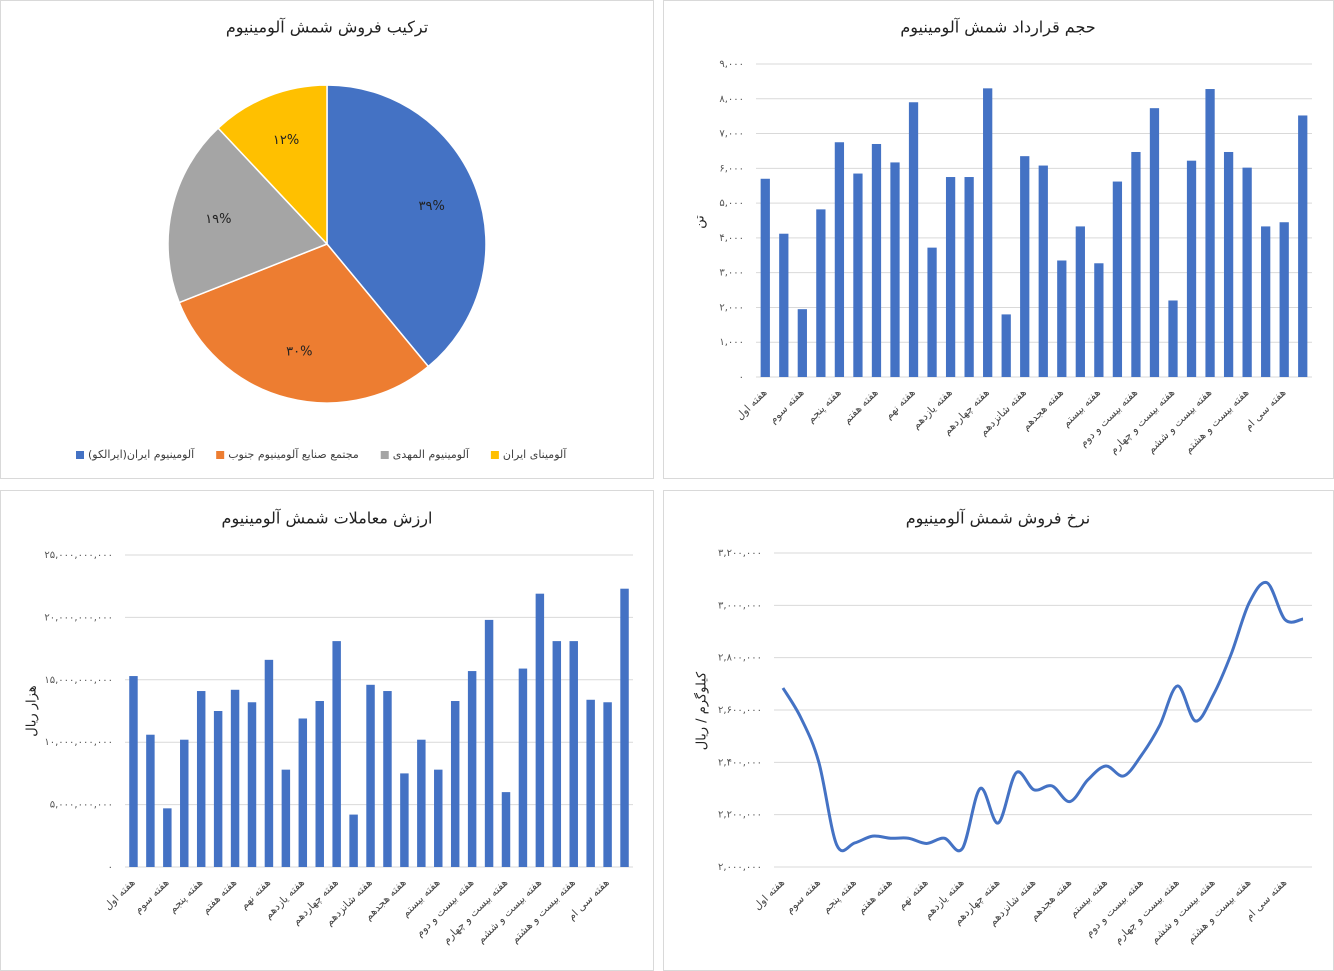  I want to click on y-tick-label: ۶,۰۰۰, so click(731, 168).